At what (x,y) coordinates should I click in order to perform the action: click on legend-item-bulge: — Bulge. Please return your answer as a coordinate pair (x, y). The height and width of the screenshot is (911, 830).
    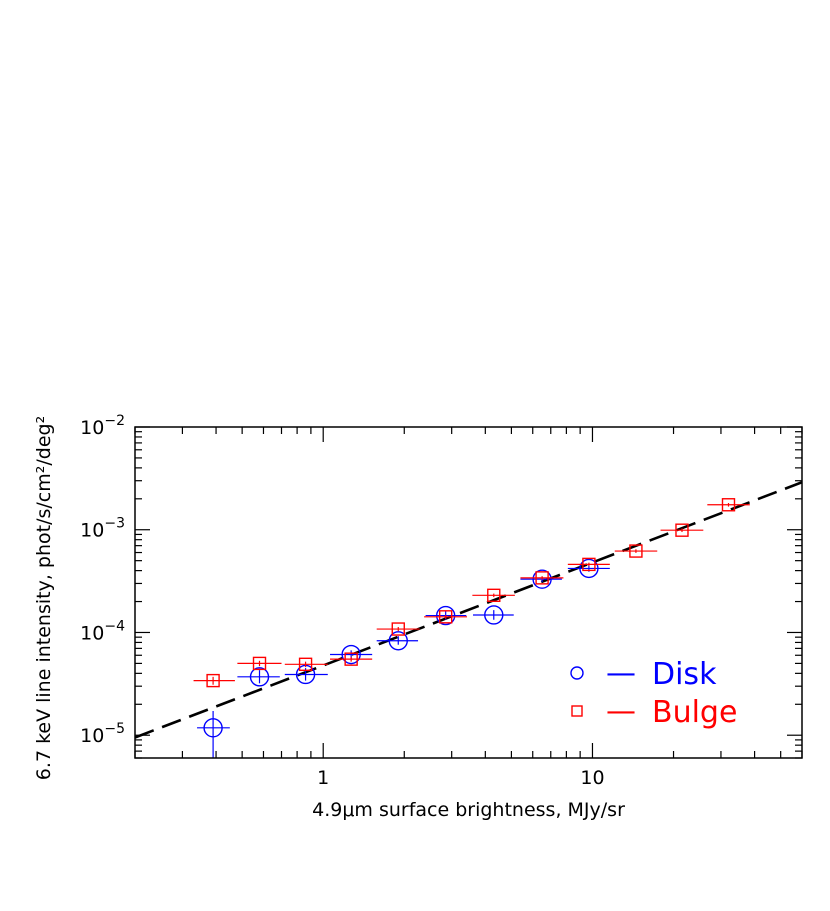
    Looking at the image, I should click on (654, 712).